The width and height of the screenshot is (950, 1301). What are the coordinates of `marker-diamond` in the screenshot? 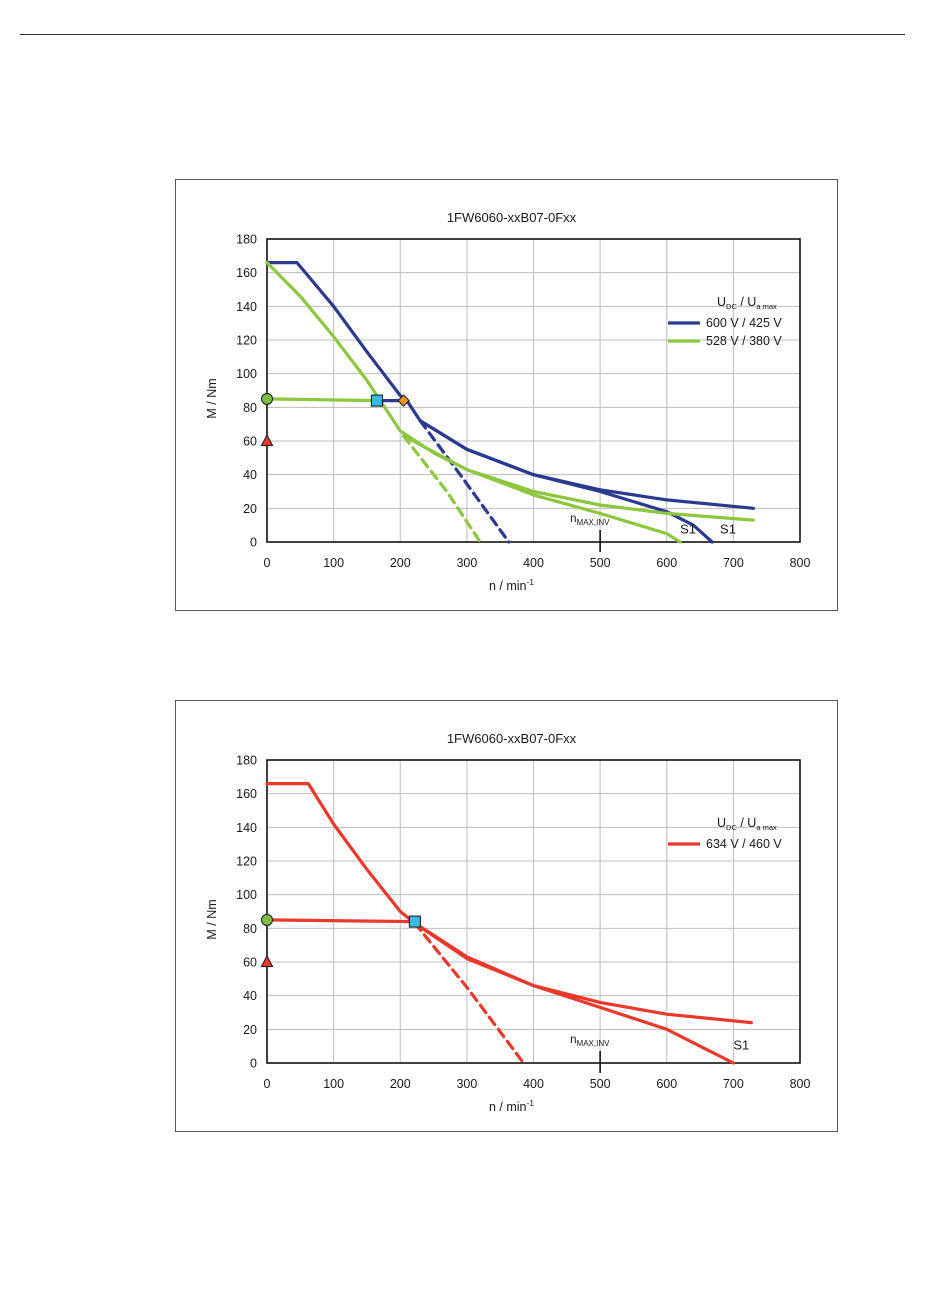 It's located at (403, 400).